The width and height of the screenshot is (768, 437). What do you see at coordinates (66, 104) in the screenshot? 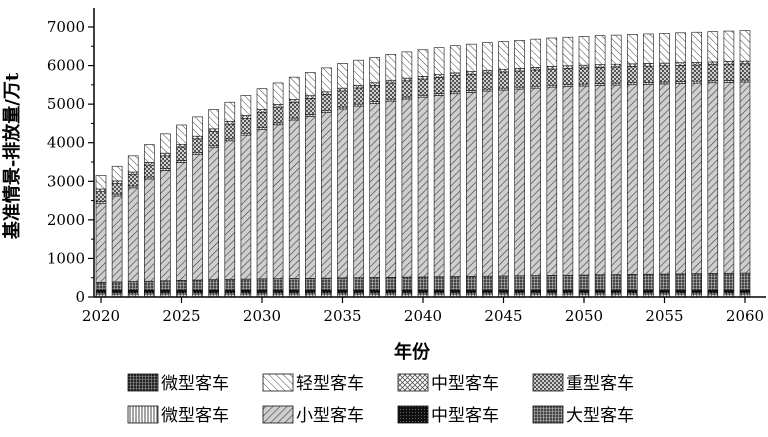
I see `y-tick-label: 5000` at bounding box center [66, 104].